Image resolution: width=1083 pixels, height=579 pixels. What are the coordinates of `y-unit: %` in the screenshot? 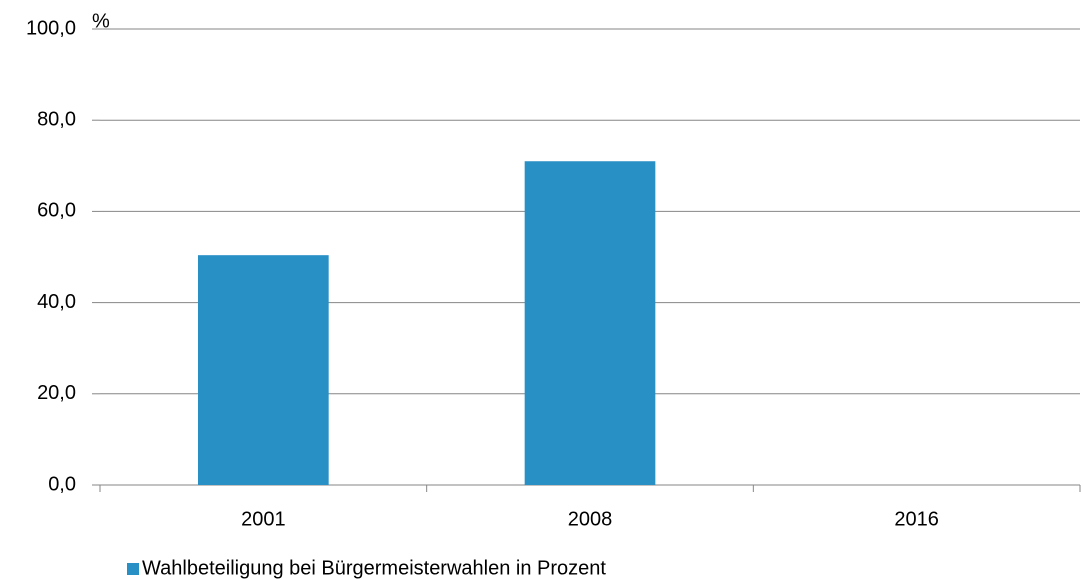 It's located at (101, 21).